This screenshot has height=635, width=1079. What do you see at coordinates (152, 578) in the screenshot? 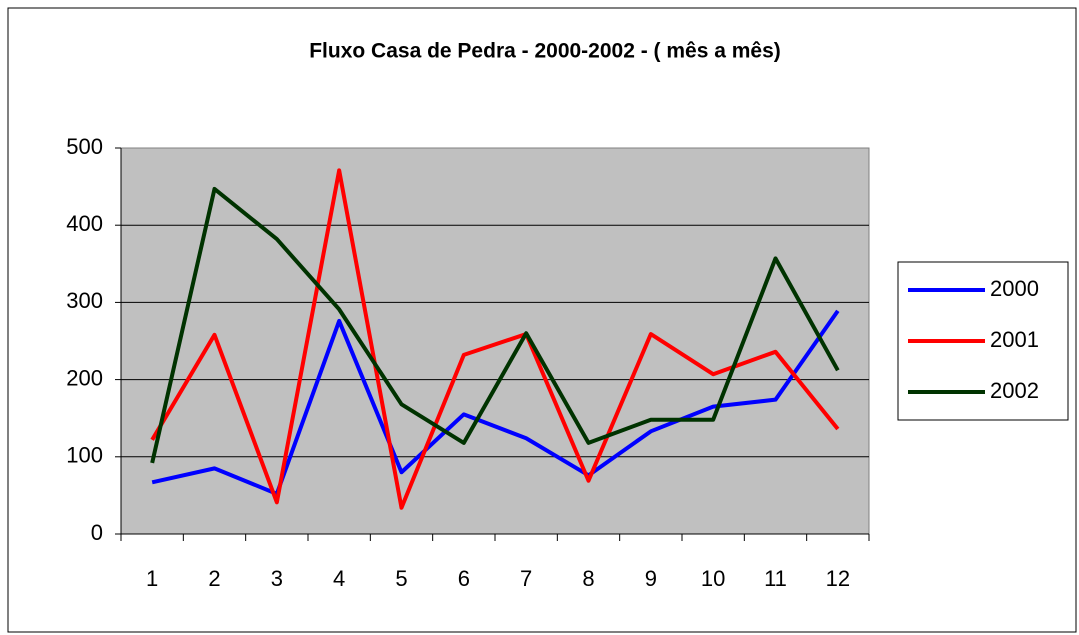
I see `x-tick-label: 1` at bounding box center [152, 578].